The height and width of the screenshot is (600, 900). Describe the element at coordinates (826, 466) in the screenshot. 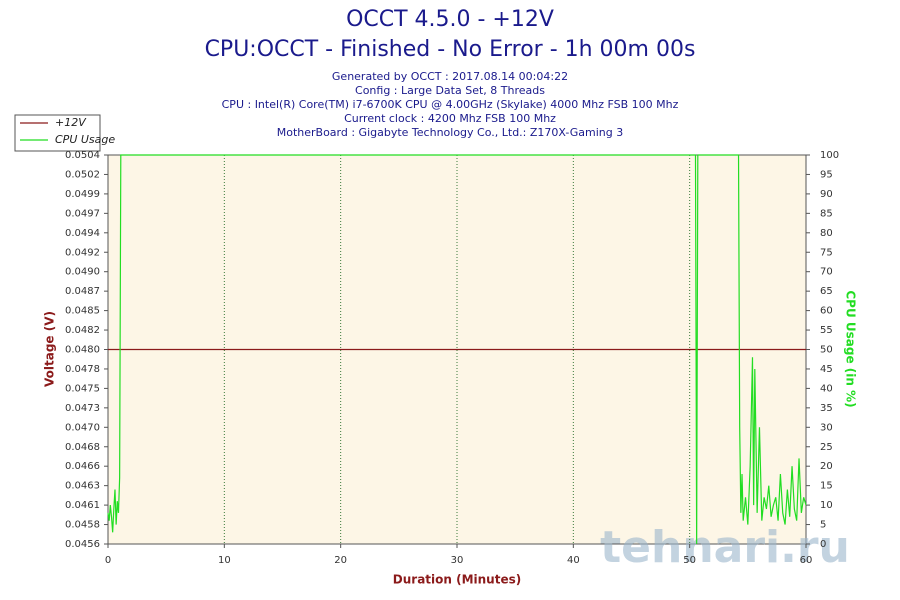

I see `y2-tick-label: 20` at that location.